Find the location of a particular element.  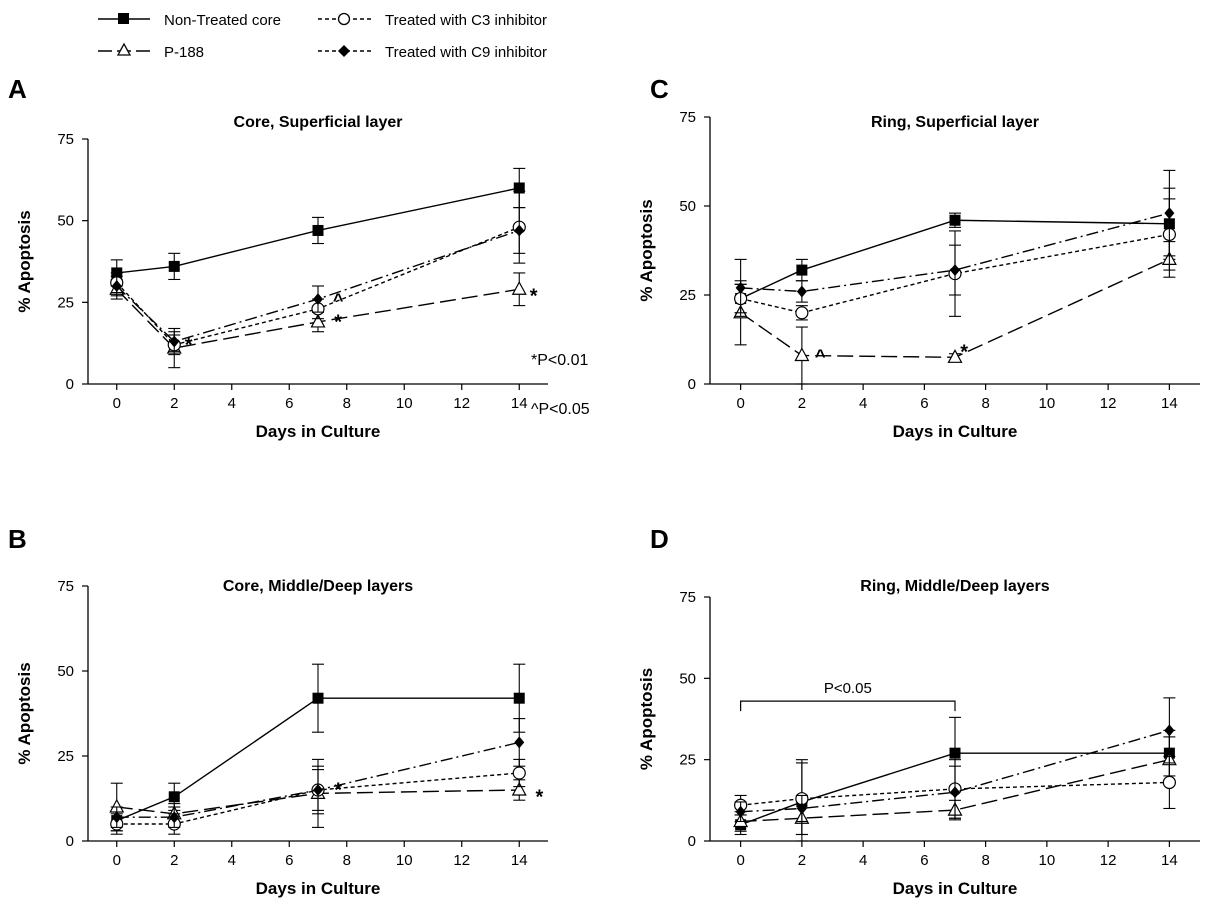

legend-label-p188: P-188 is located at coordinates (184, 52).